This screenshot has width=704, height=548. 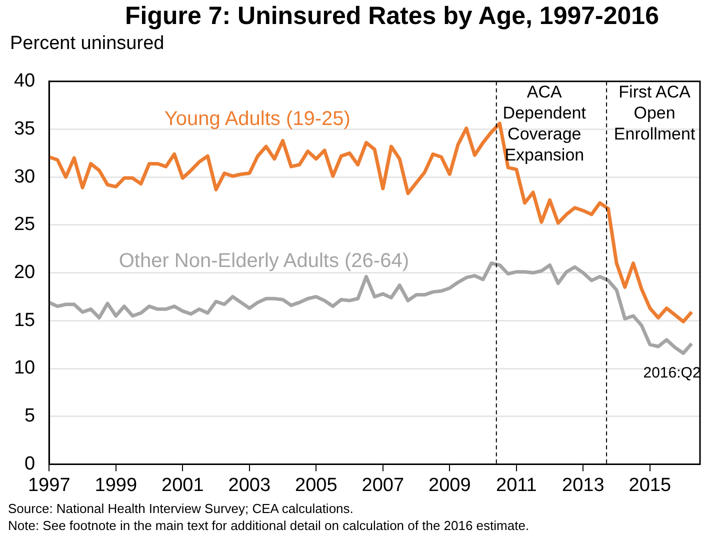 I want to click on ref-line-label: First ACA Open Enrollment, so click(x=655, y=113).